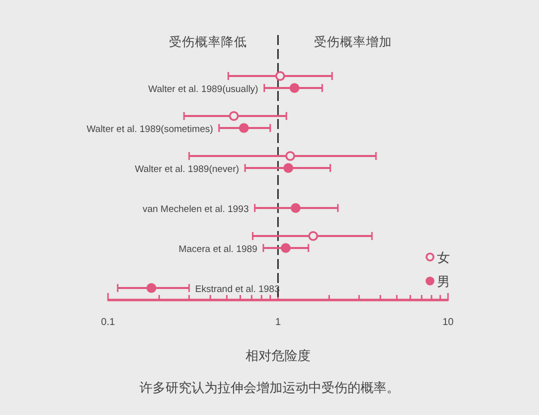 This screenshot has width=539, height=415. I want to click on legend-label: 女, so click(443, 257).